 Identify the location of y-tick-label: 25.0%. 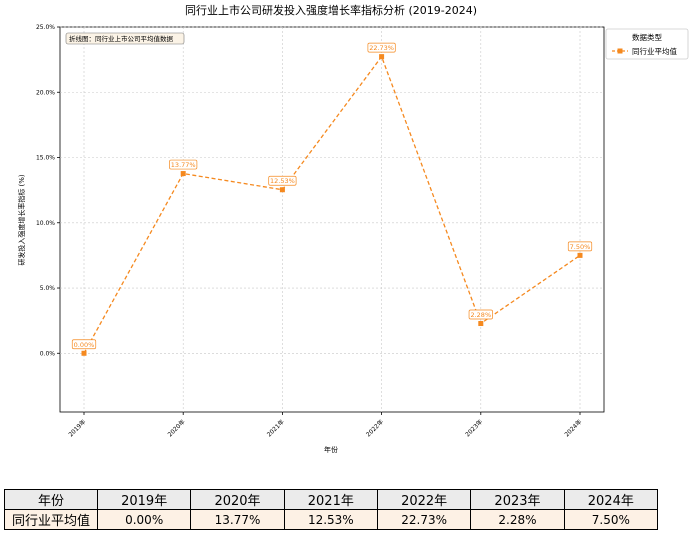
(45, 27).